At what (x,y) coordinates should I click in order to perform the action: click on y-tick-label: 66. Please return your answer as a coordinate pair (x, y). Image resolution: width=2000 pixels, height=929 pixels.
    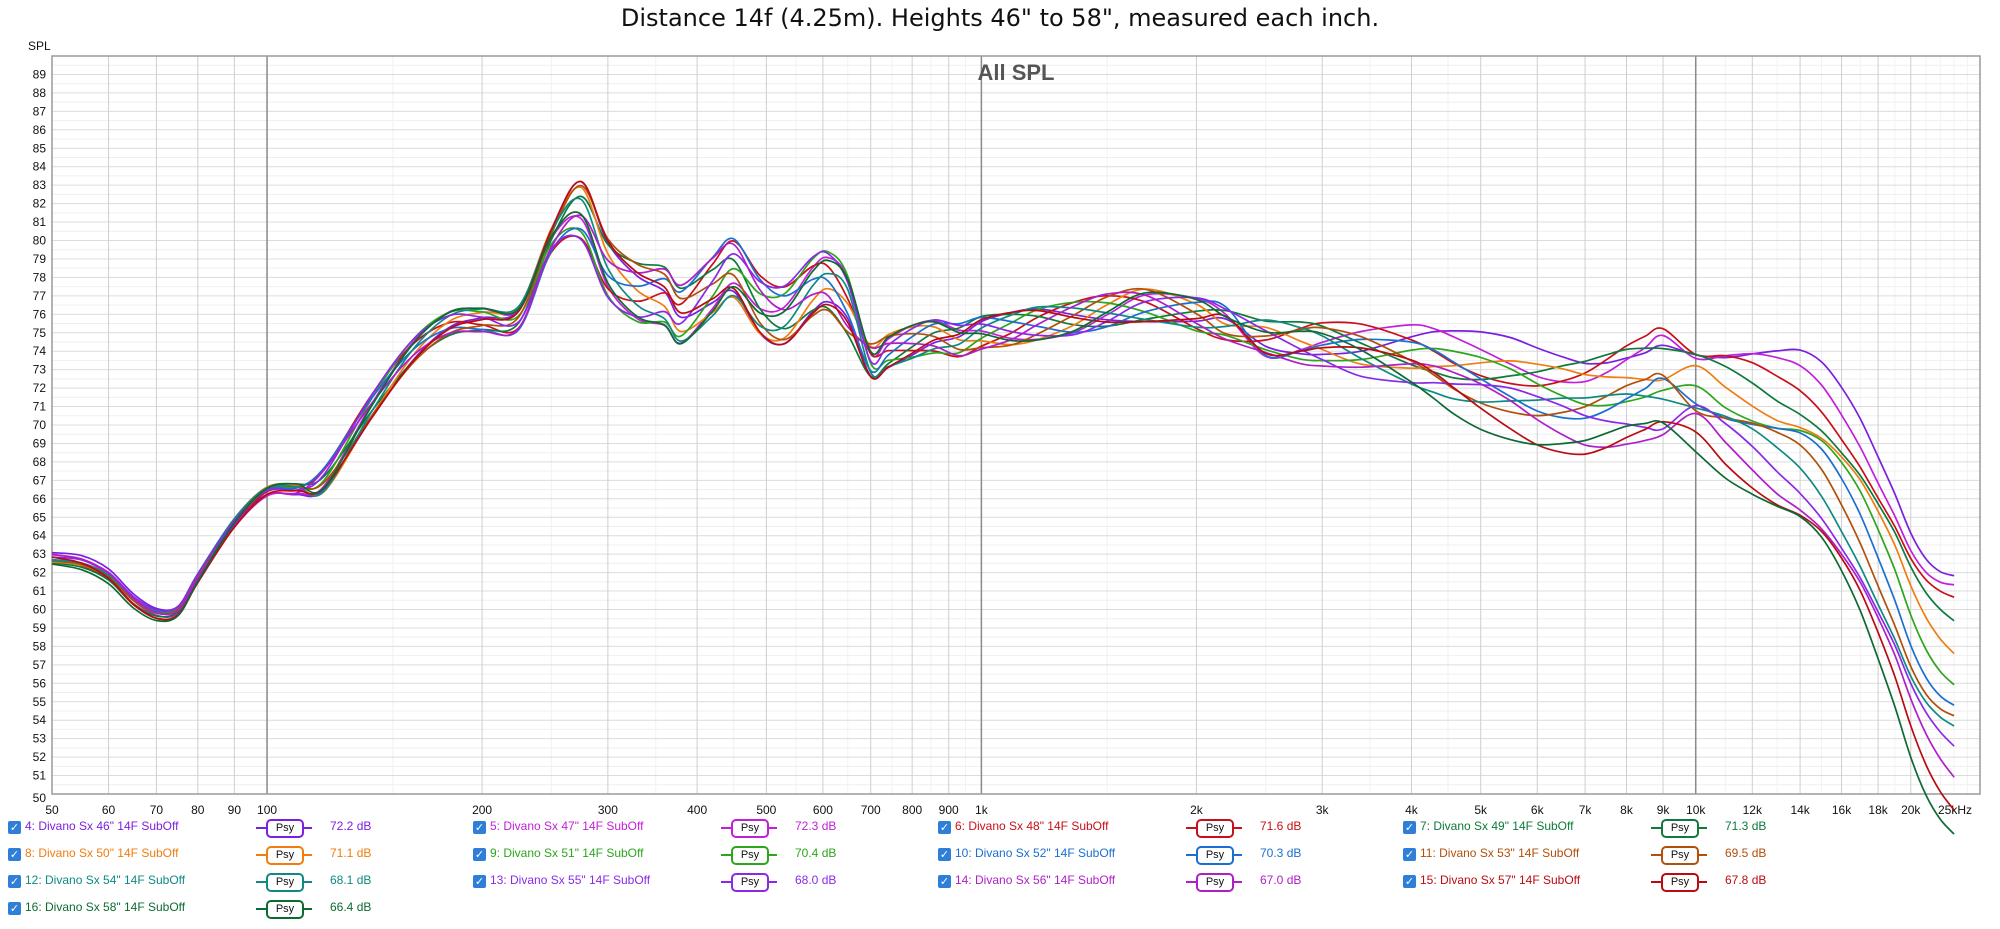
    Looking at the image, I should click on (40, 499).